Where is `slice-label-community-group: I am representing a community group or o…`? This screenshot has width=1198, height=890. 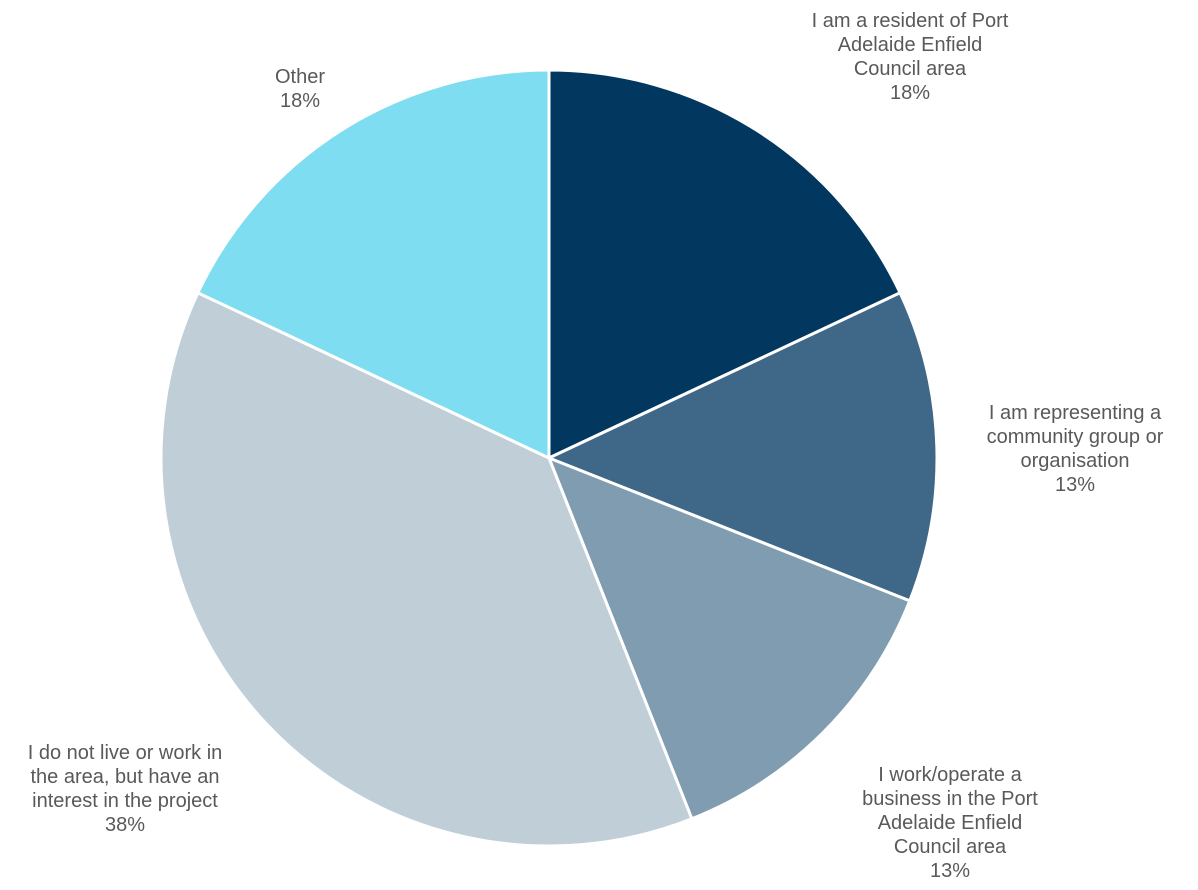 slice-label-community-group: I am representing a community group or o… is located at coordinates (1075, 449).